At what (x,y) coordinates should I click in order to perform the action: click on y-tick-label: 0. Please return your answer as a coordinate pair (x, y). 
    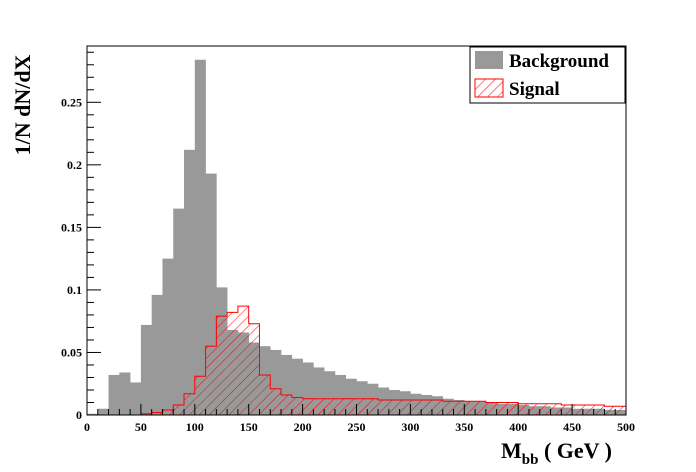
    Looking at the image, I should click on (79, 415).